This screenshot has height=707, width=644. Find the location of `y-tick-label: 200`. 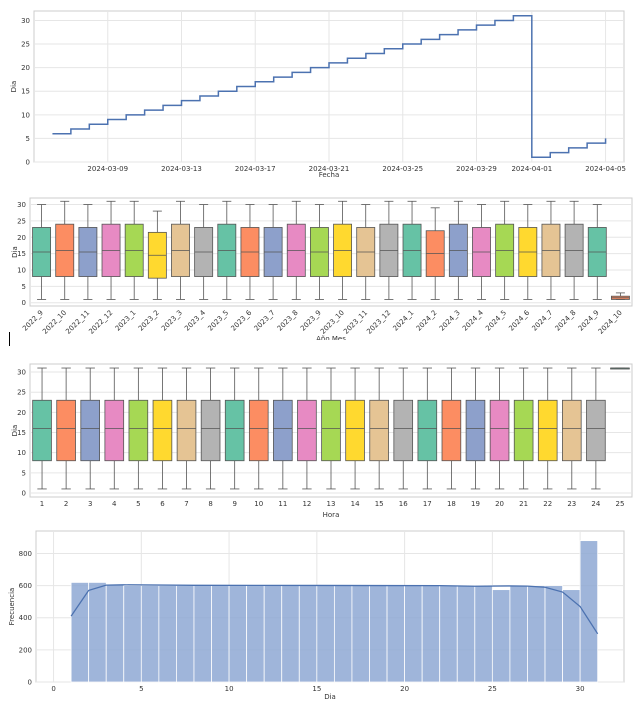

y-tick-label: 200 is located at coordinates (25, 650).